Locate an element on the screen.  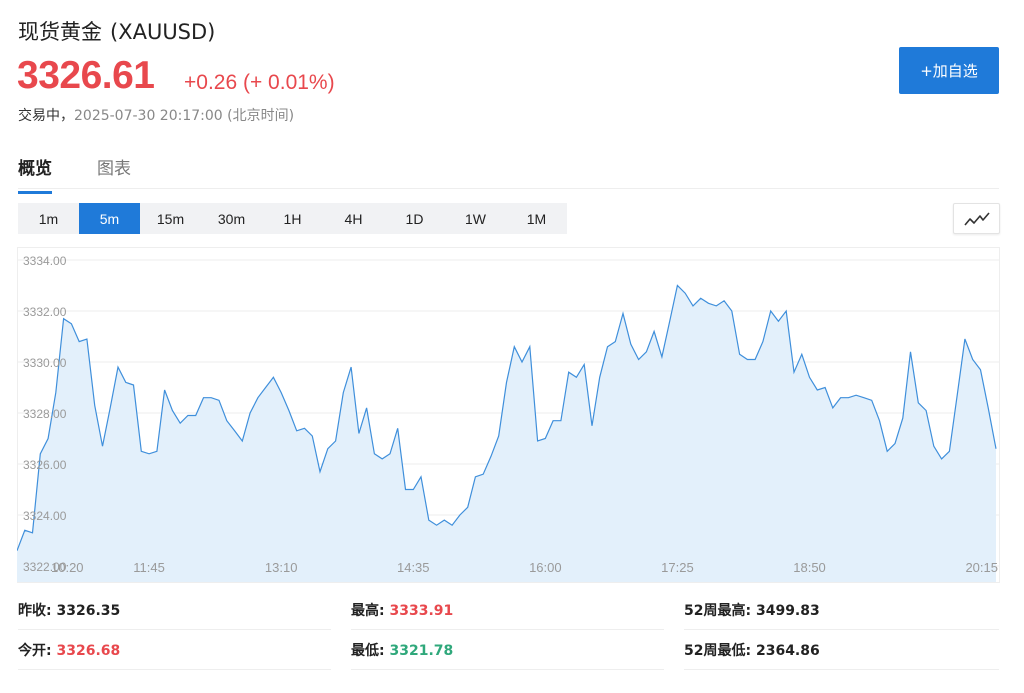
price-change: +0.26 (+ 0.01%) is located at coordinates (259, 82).